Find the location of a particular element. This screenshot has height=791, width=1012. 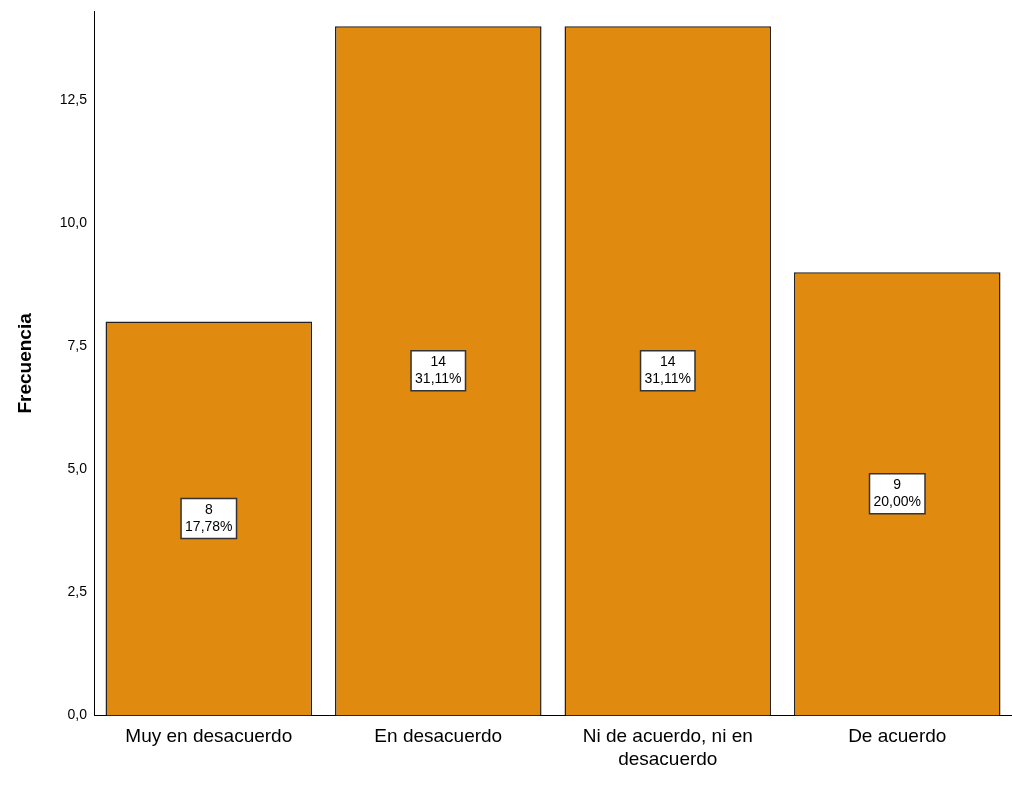

y-tick-label: 7,5 is located at coordinates (77, 345).